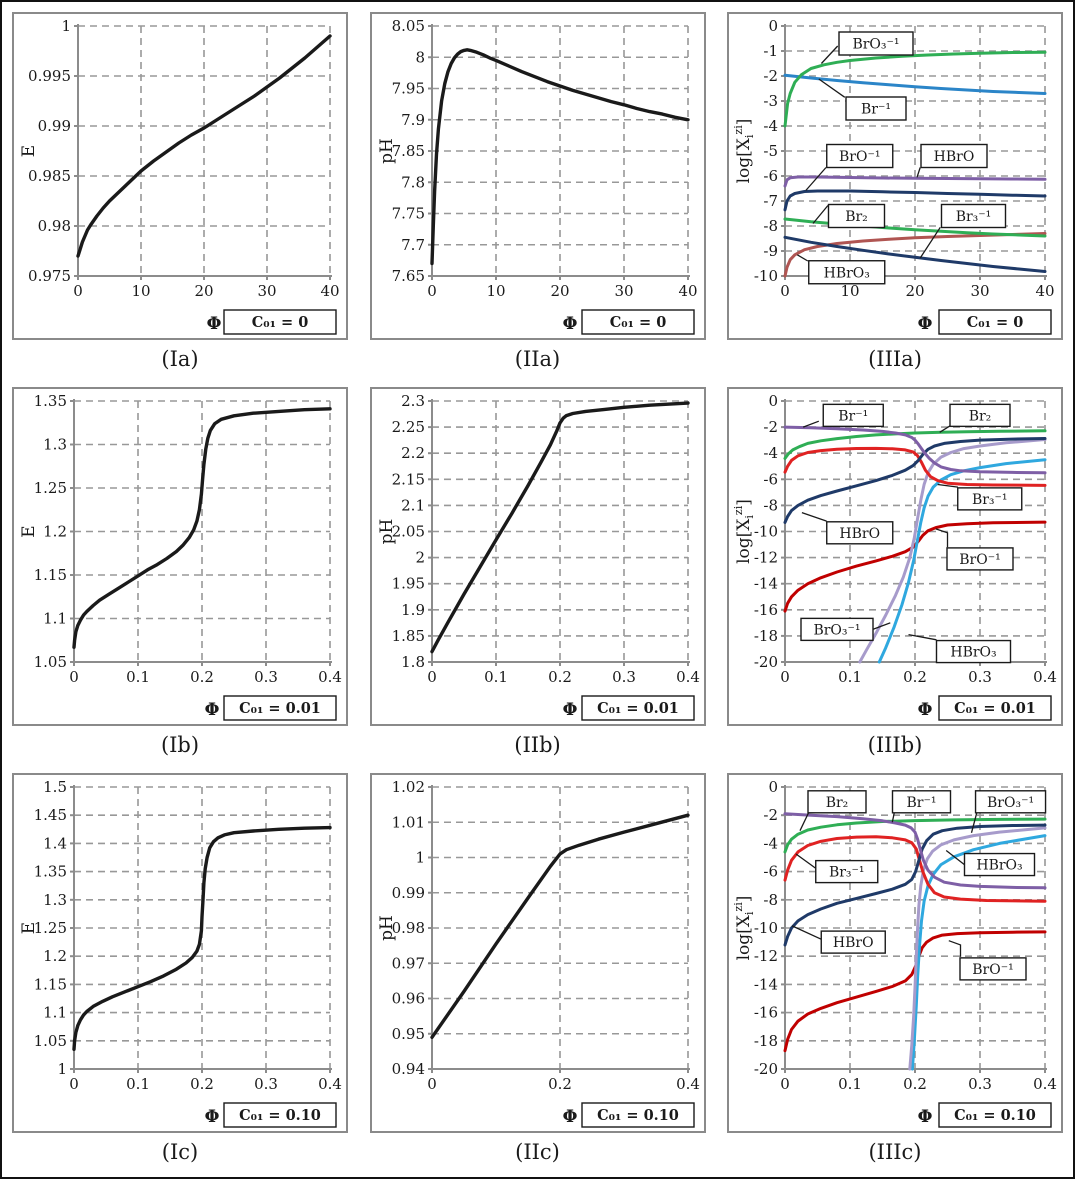 The image size is (1075, 1179). Describe the element at coordinates (420, 57) in the screenshot. I see `y-tick-label: 8` at that location.